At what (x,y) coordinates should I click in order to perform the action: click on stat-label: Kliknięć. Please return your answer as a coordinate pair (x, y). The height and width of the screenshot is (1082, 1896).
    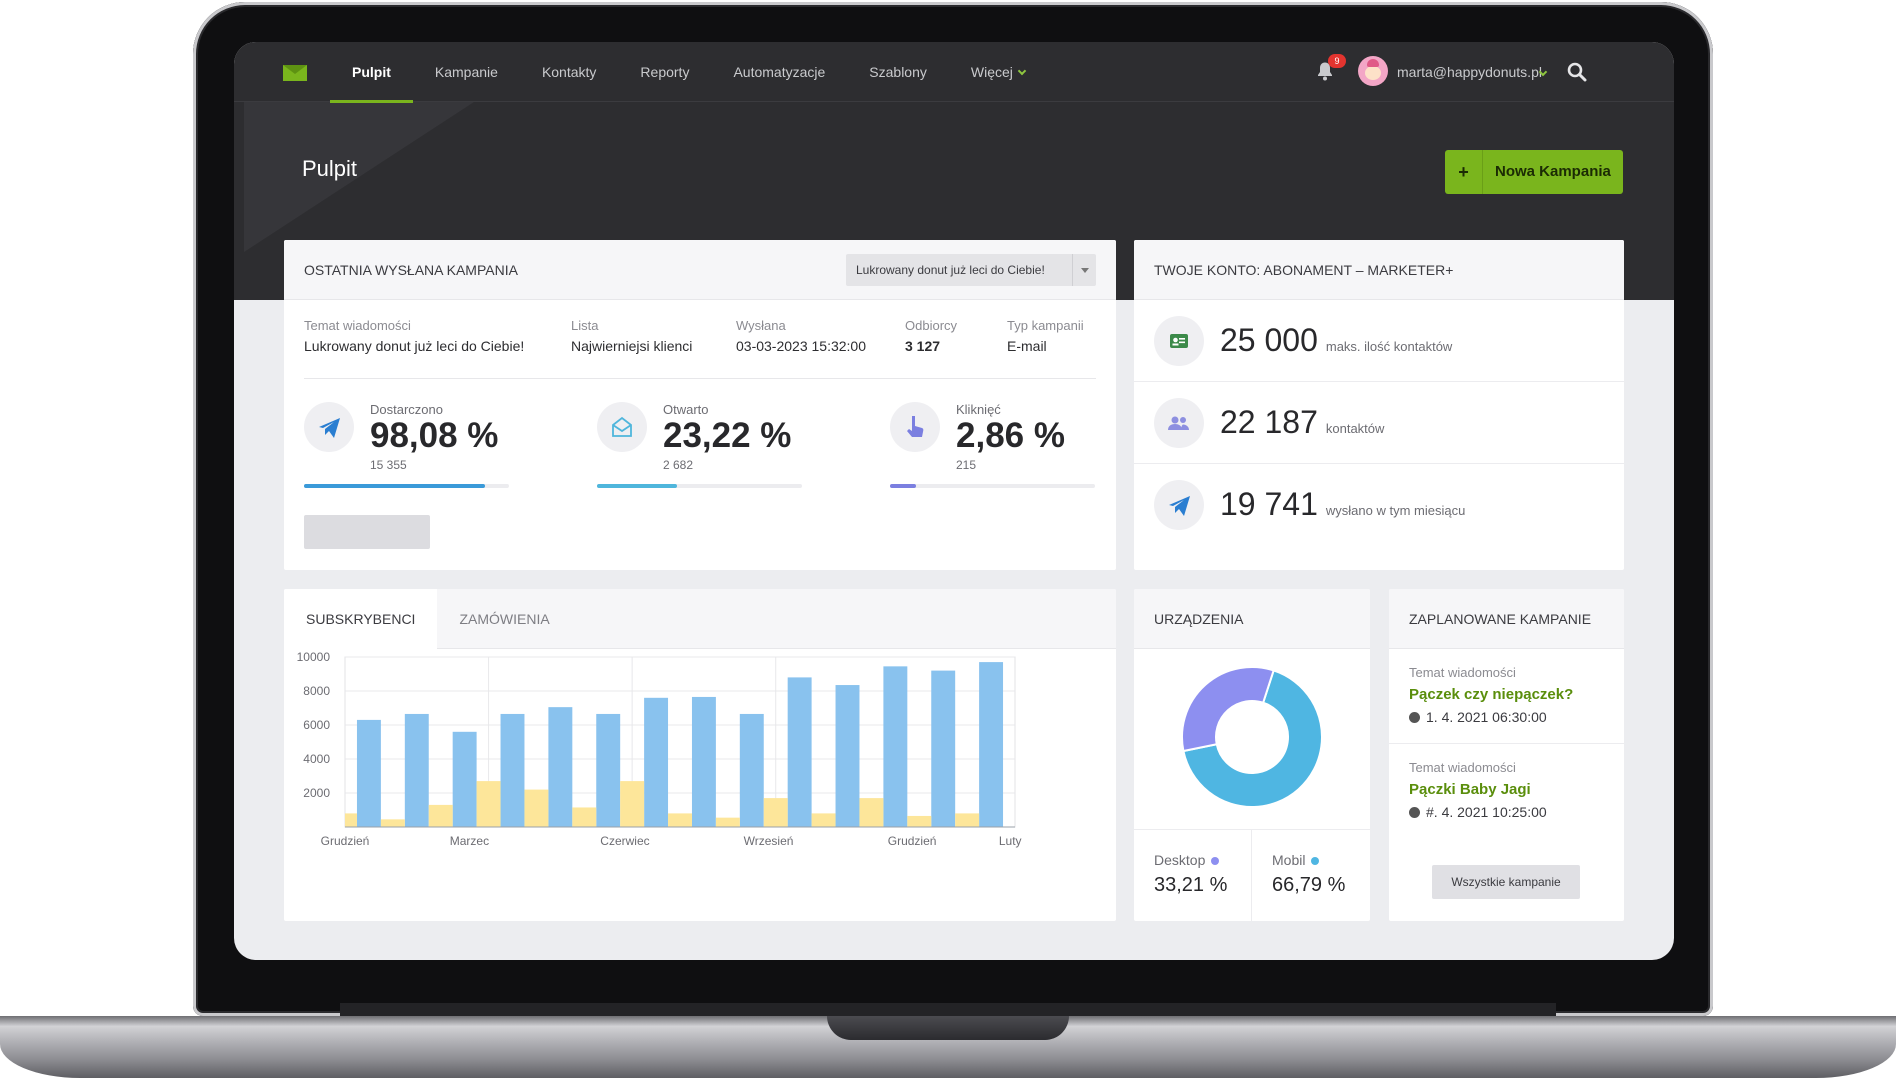
    Looking at the image, I should click on (978, 409).